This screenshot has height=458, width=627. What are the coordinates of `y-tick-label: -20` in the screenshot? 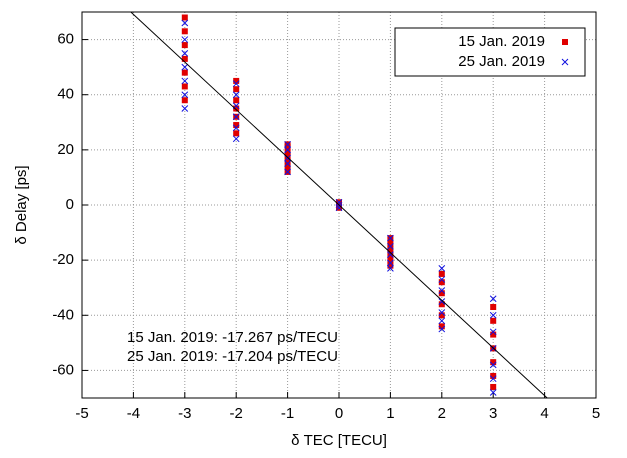 It's located at (63, 259).